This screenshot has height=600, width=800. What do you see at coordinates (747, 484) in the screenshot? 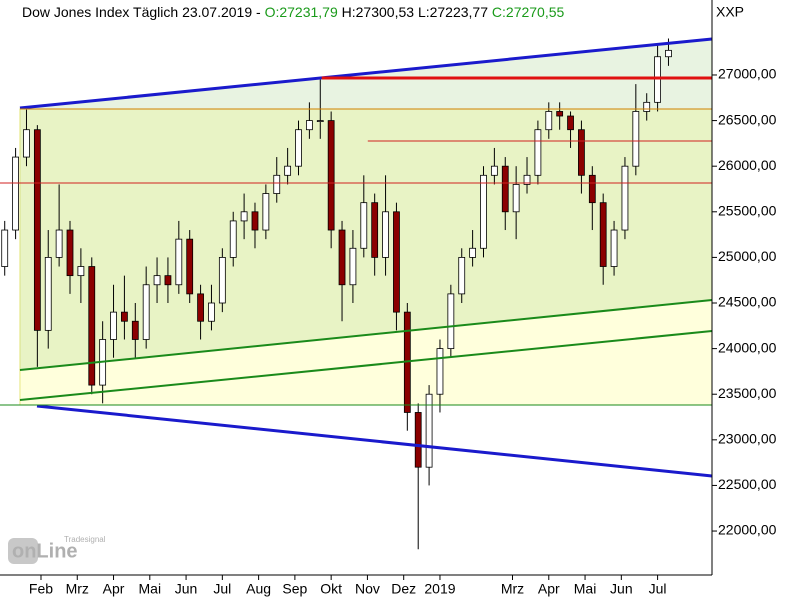
I see `y-tick-label: 22500,00` at bounding box center [747, 484].